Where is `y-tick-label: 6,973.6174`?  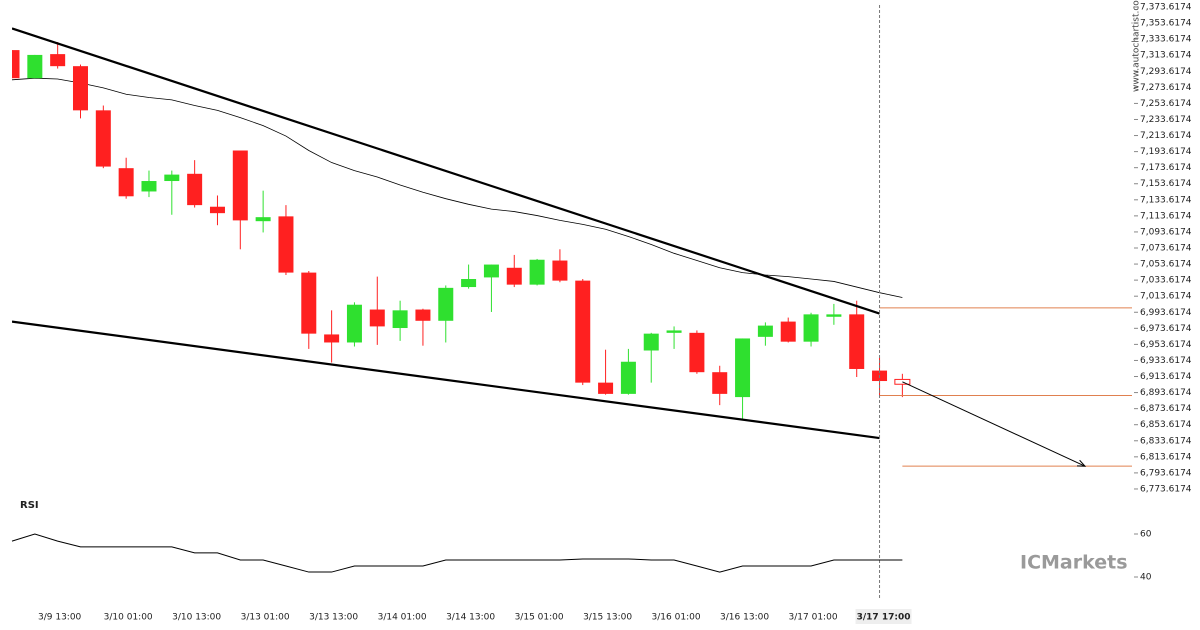
y-tick-label: 6,973.6174 is located at coordinates (1166, 329).